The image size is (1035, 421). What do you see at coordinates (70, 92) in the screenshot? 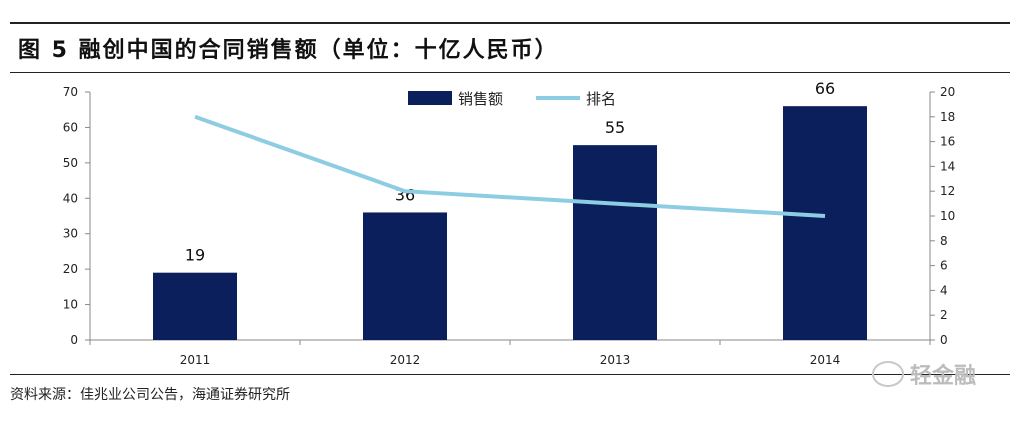
I see `y-left-tick-label: 70` at bounding box center [70, 92].